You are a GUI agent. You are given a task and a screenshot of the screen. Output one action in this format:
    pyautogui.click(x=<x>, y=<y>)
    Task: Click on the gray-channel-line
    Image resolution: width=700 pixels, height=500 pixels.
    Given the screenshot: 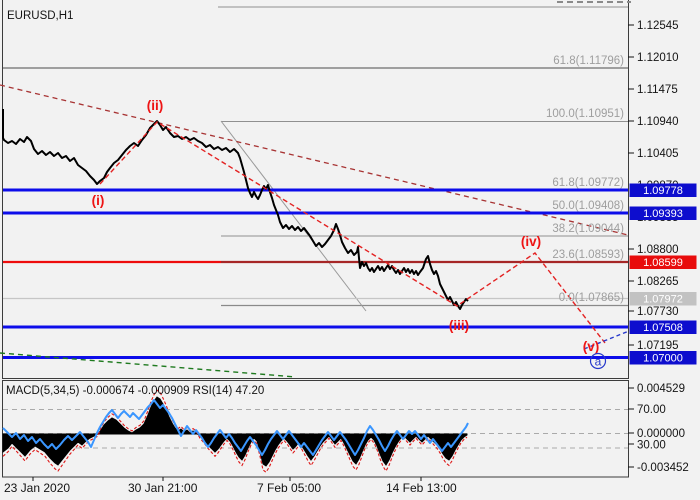 What is the action you would take?
    pyautogui.click(x=293, y=216)
    